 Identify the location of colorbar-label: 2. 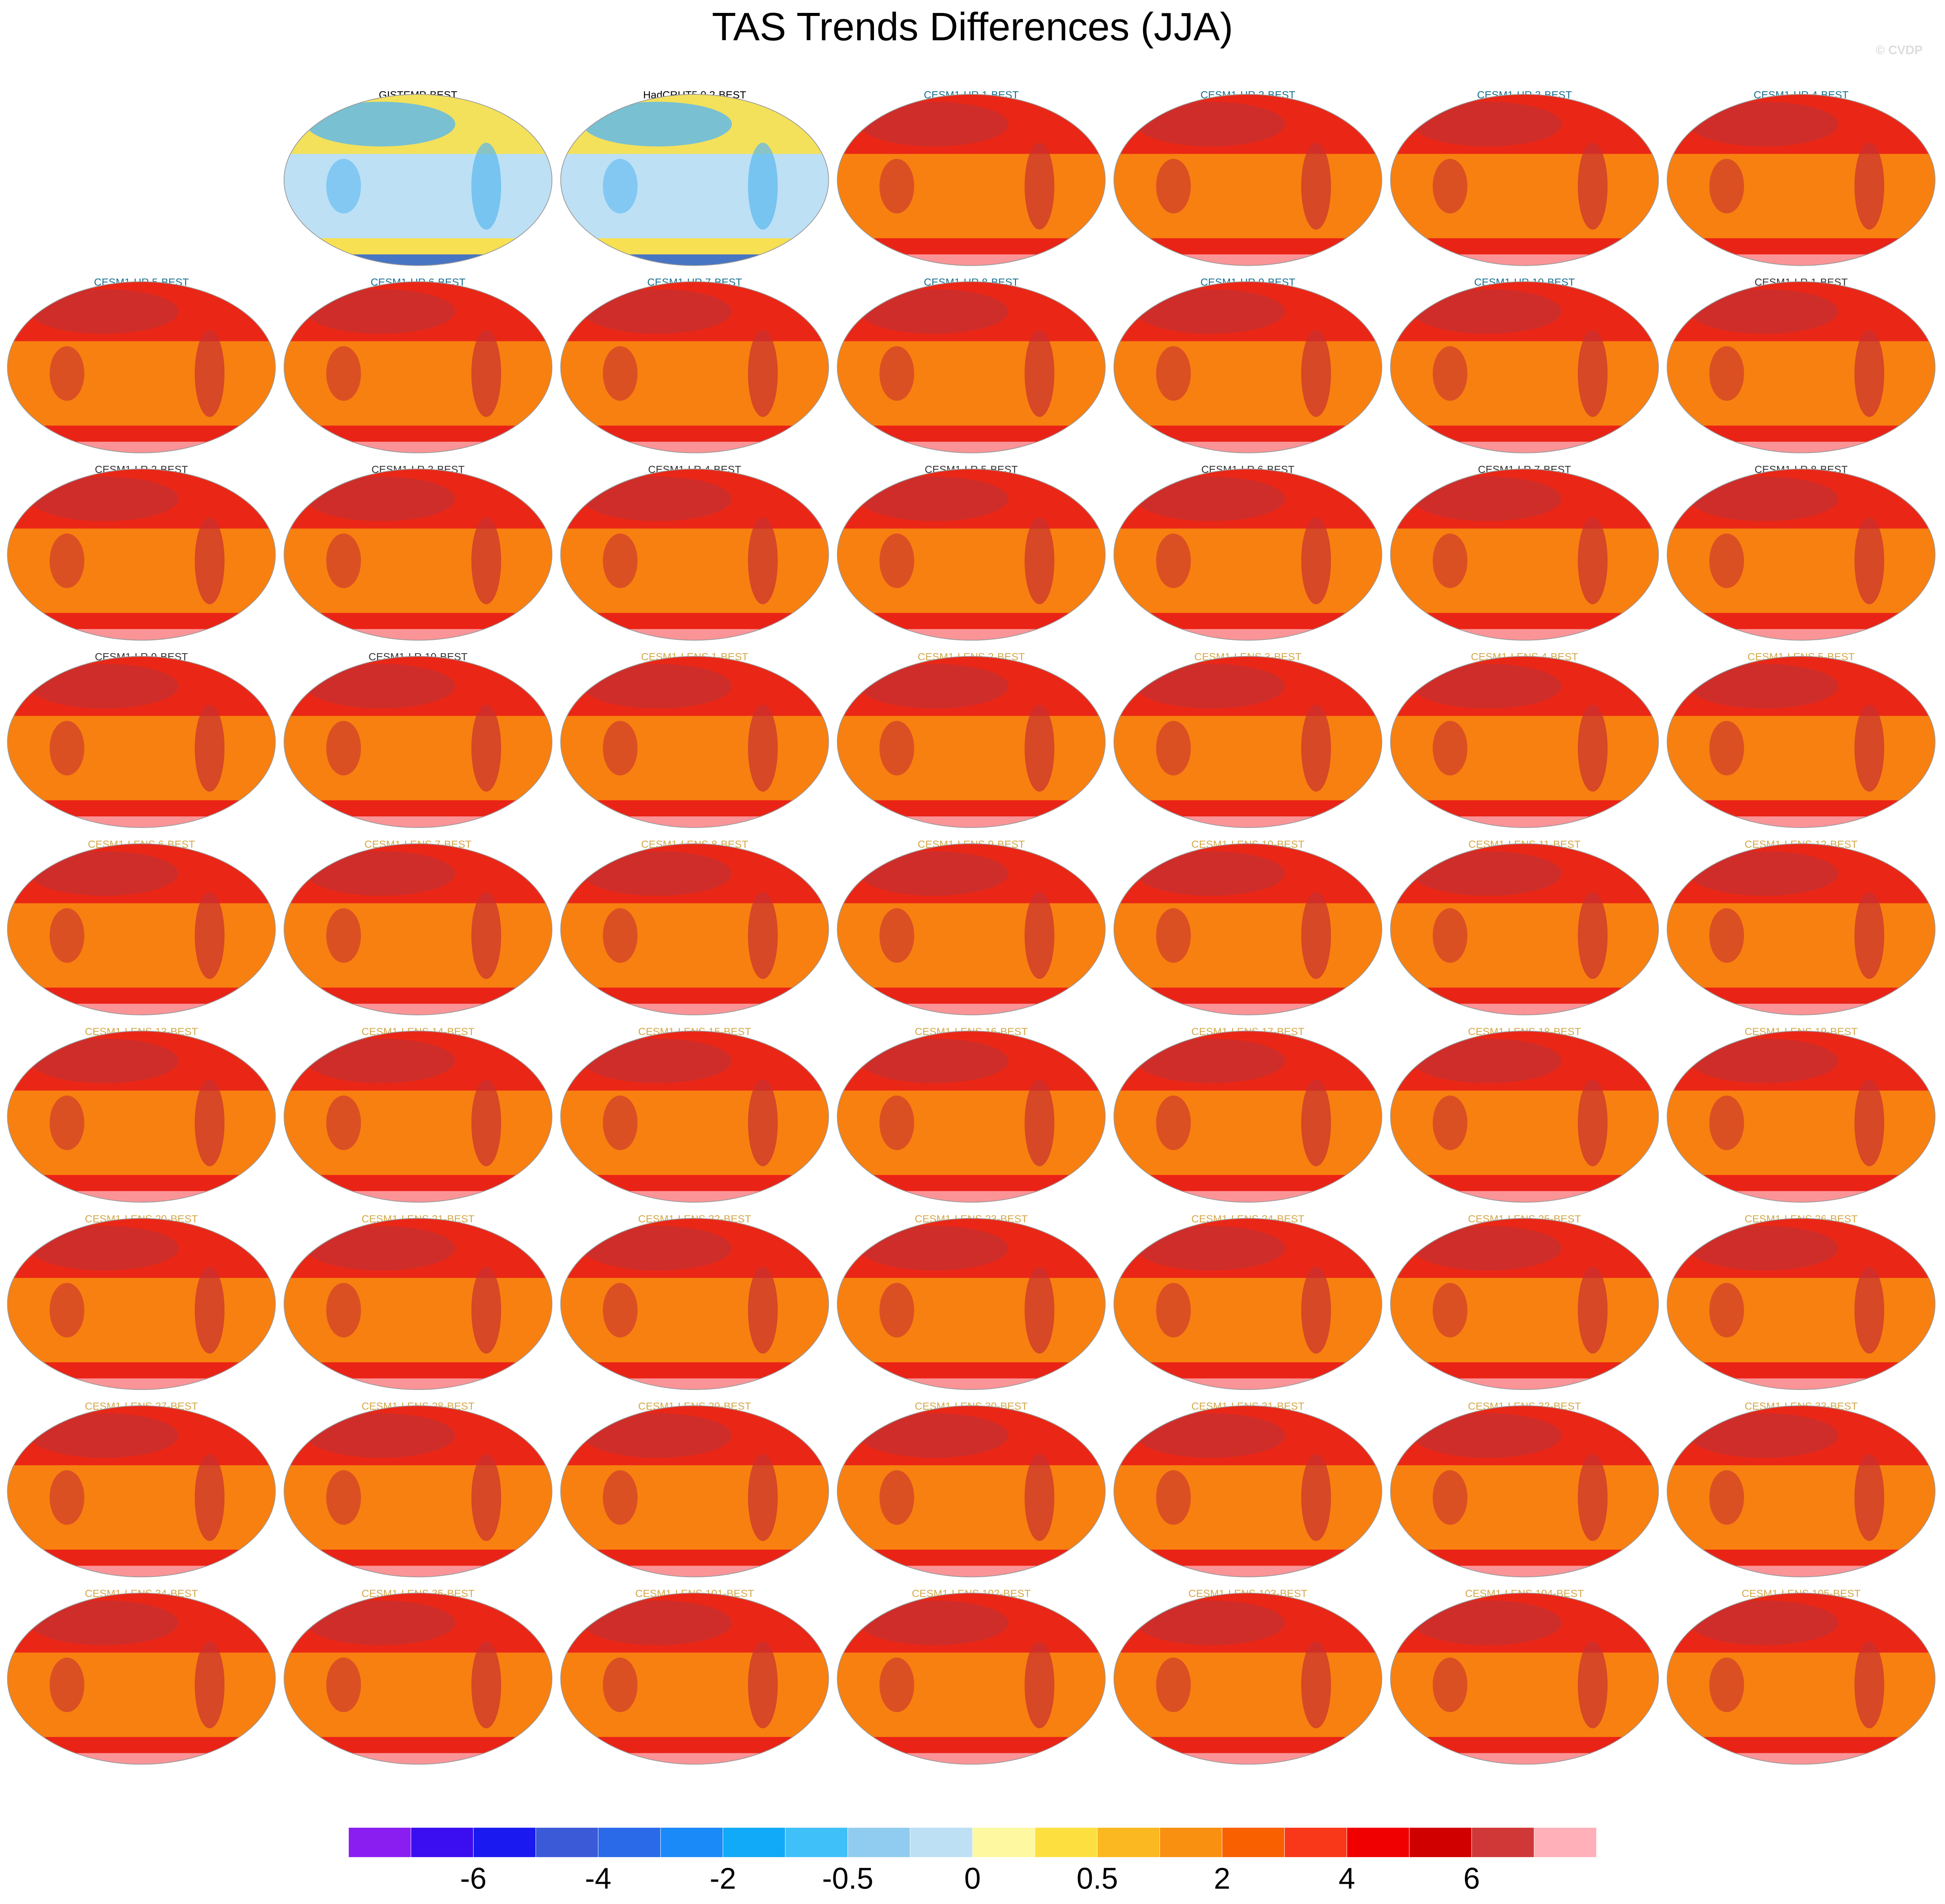
(1222, 1879).